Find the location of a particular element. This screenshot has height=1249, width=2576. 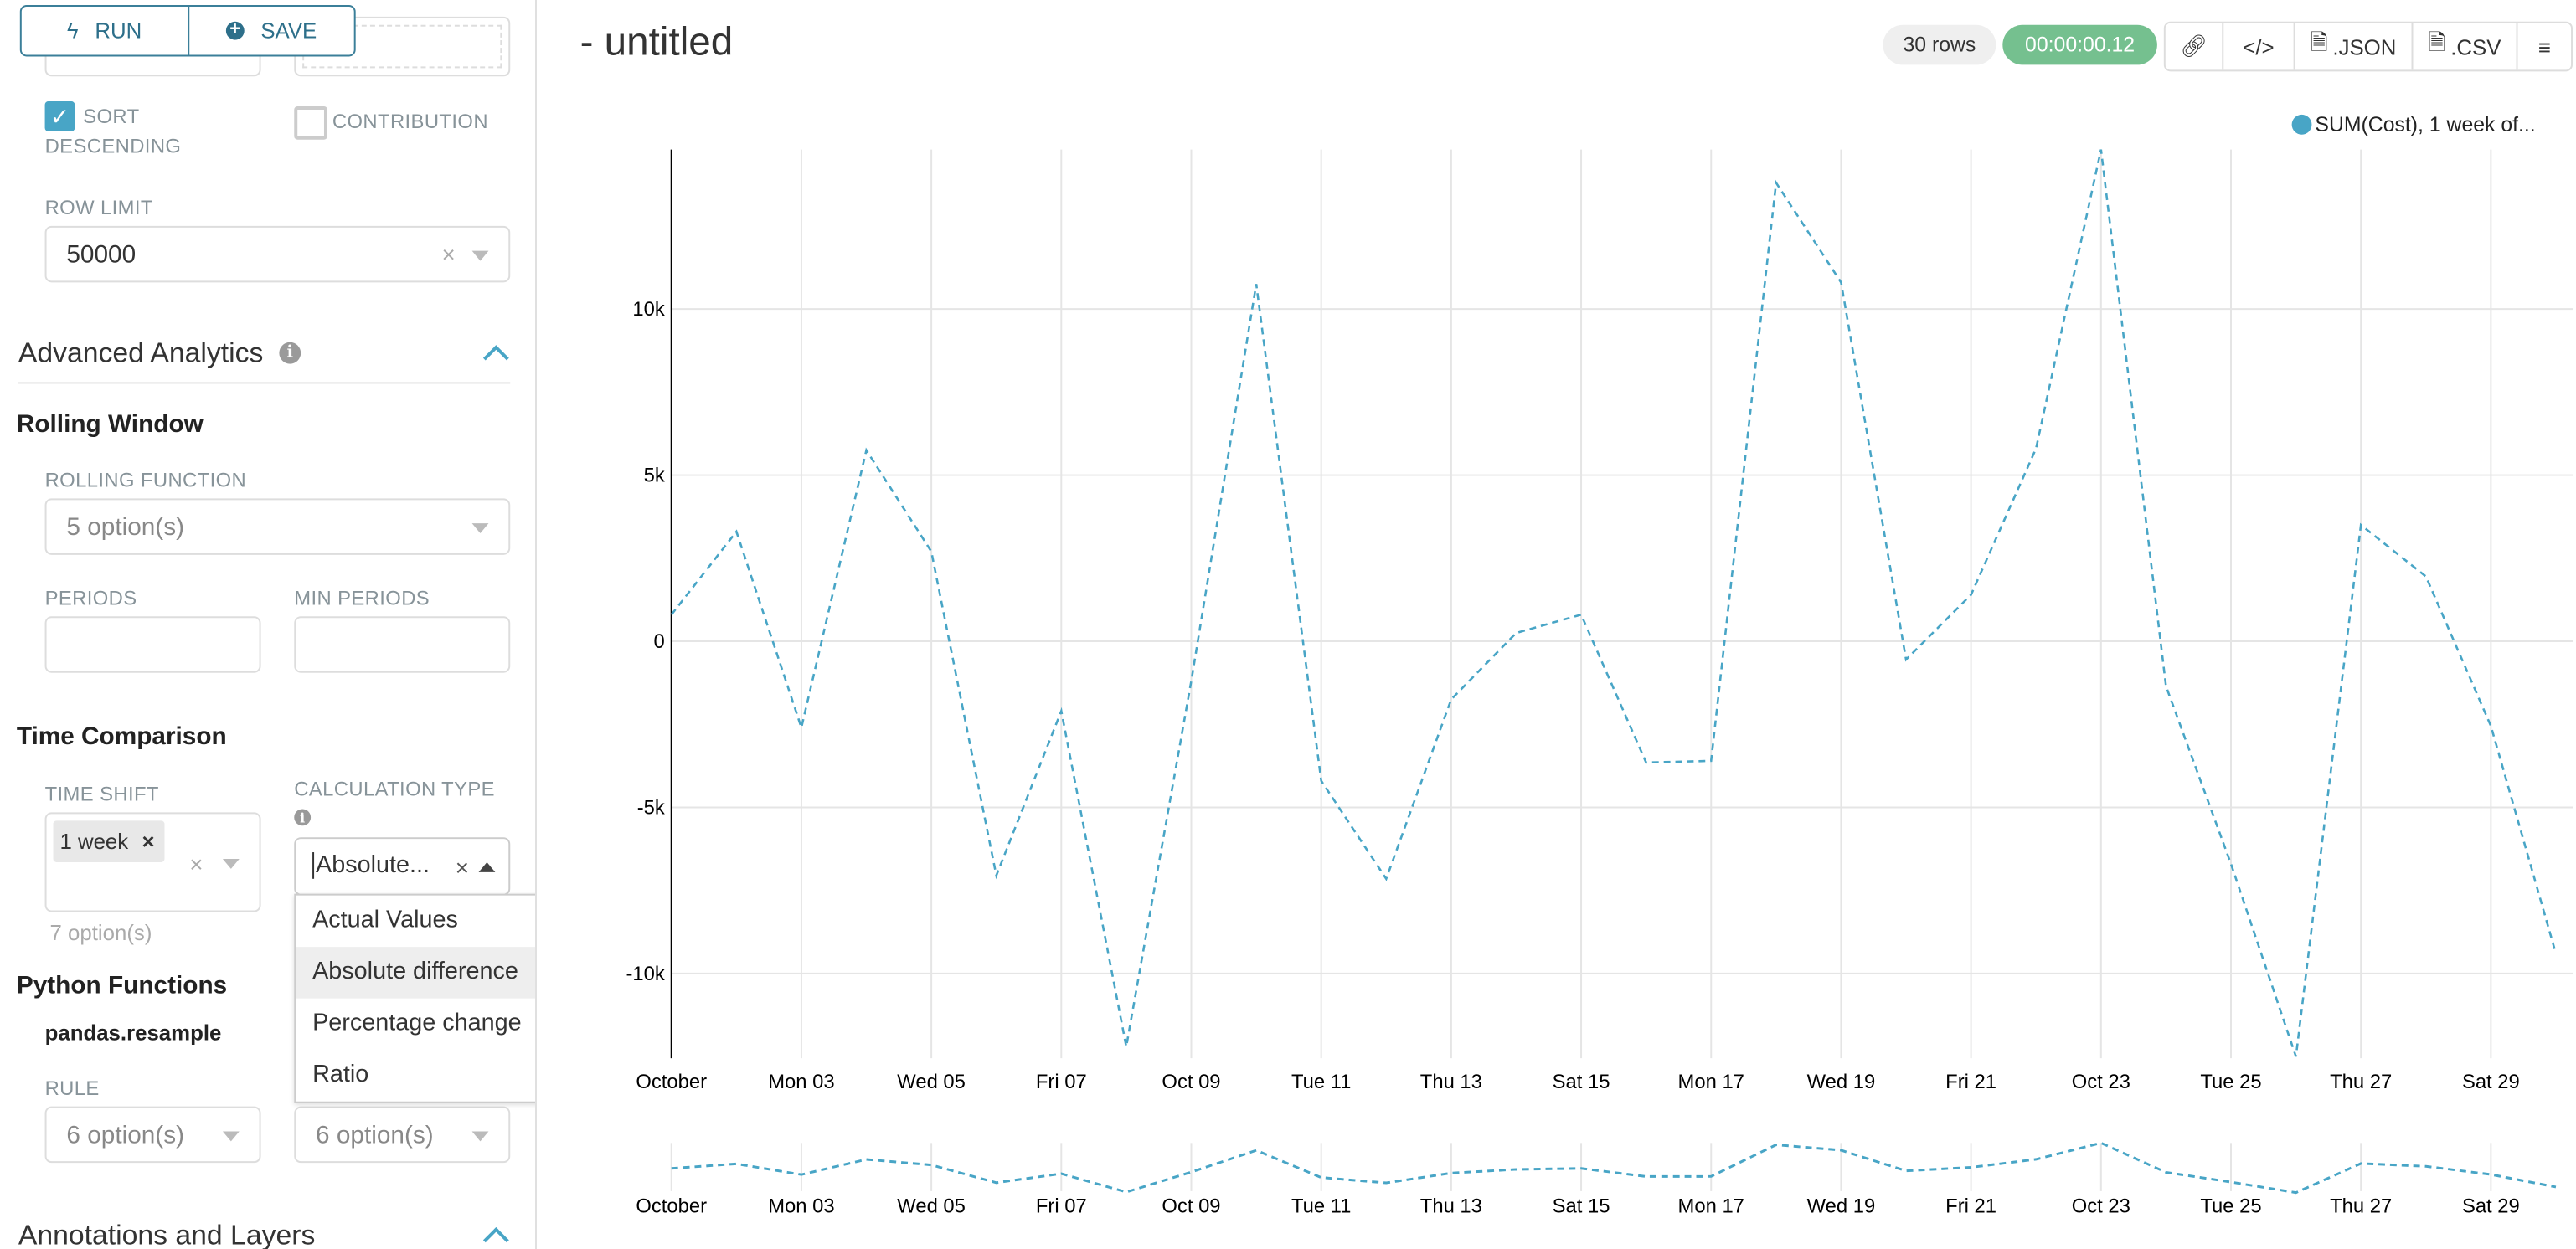

row-limit-label: ROW LIMIT is located at coordinates (98, 207).